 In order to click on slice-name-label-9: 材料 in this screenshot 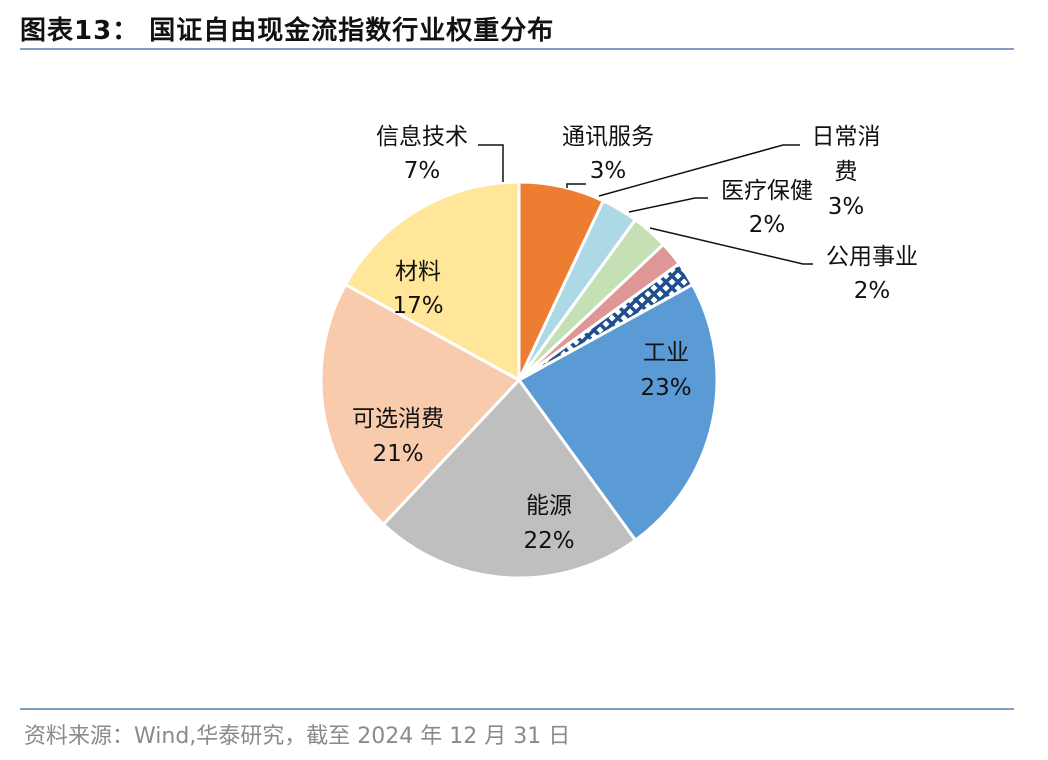, I will do `click(418, 272)`.